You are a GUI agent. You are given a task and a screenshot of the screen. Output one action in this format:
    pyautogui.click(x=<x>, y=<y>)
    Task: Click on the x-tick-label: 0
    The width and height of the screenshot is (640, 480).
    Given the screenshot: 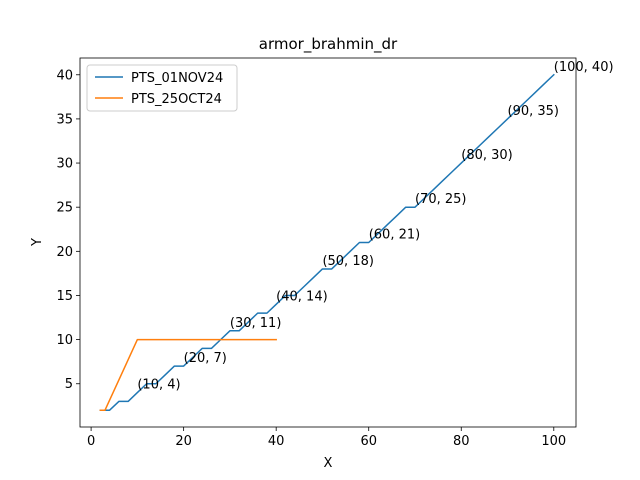 What is the action you would take?
    pyautogui.click(x=91, y=441)
    